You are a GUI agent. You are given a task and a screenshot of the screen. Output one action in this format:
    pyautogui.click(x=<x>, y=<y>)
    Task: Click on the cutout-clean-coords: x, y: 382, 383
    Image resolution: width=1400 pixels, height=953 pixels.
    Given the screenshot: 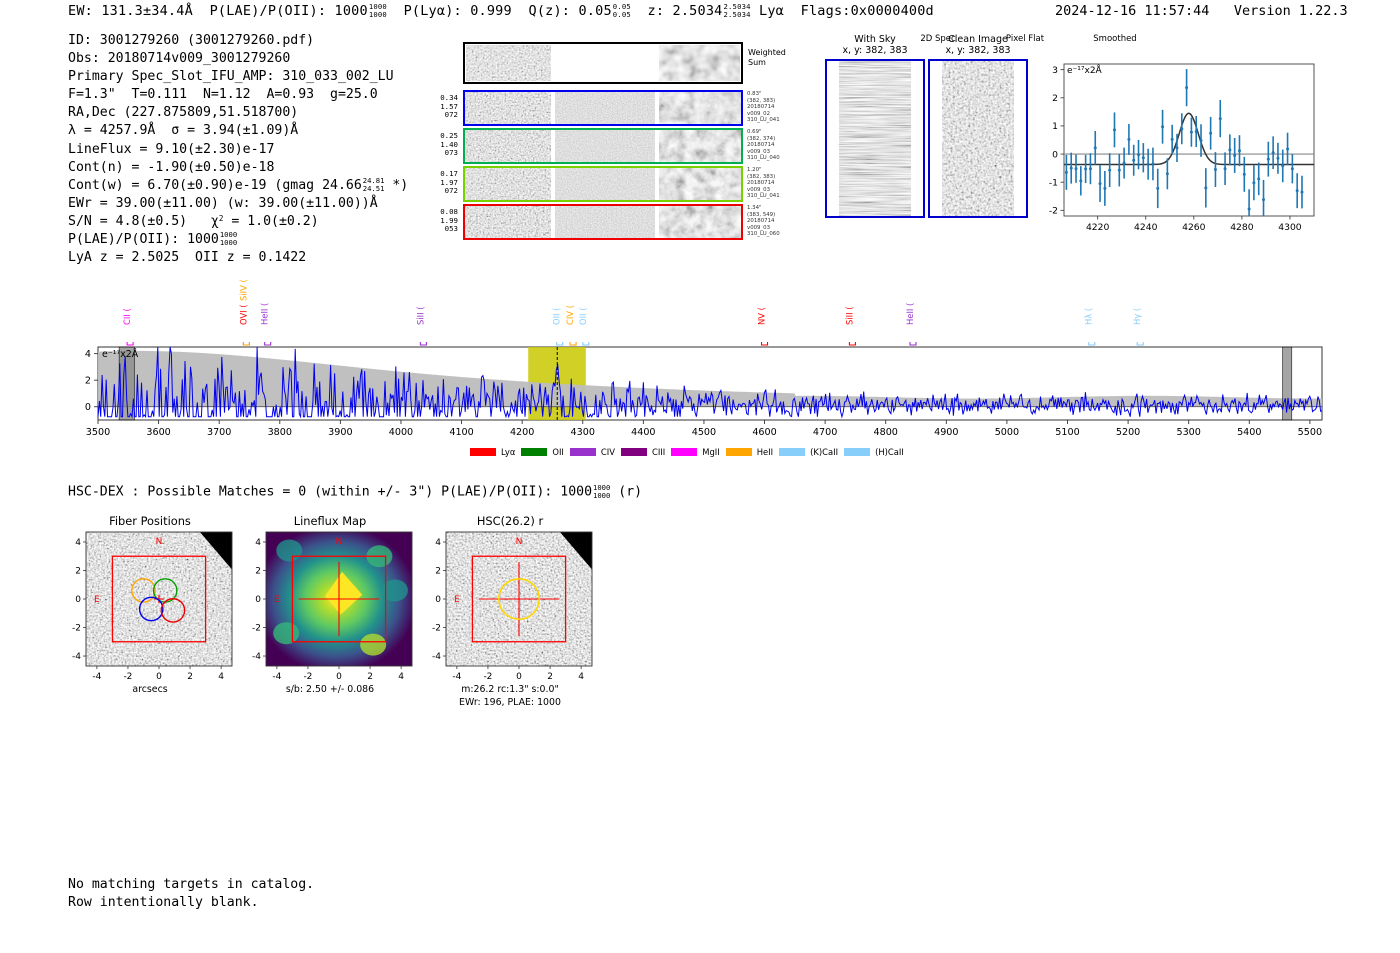 What is the action you would take?
    pyautogui.click(x=978, y=50)
    